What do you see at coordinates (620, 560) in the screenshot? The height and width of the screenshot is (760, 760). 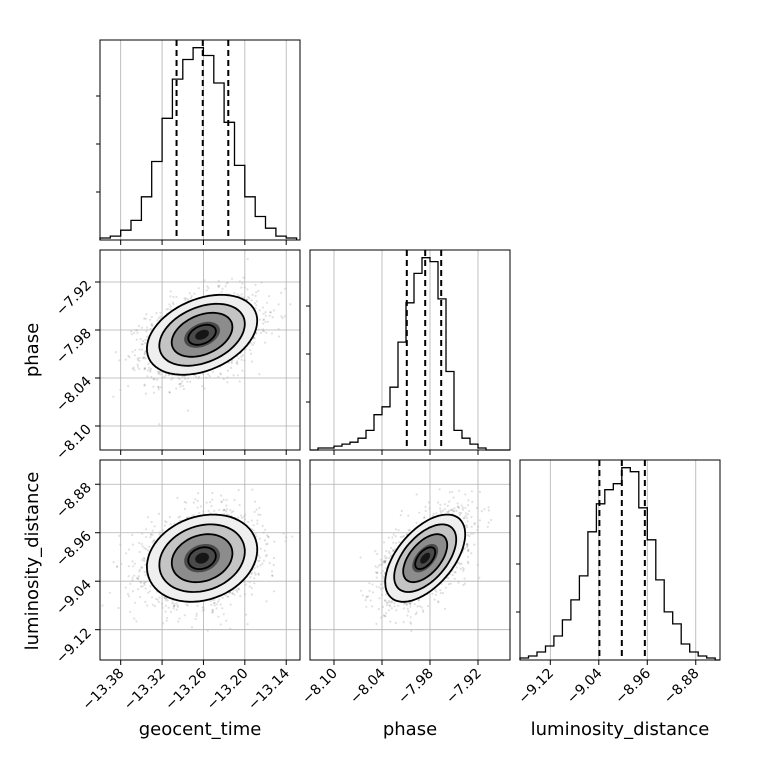 I see `panel-bg-luminosity_distance` at bounding box center [620, 560].